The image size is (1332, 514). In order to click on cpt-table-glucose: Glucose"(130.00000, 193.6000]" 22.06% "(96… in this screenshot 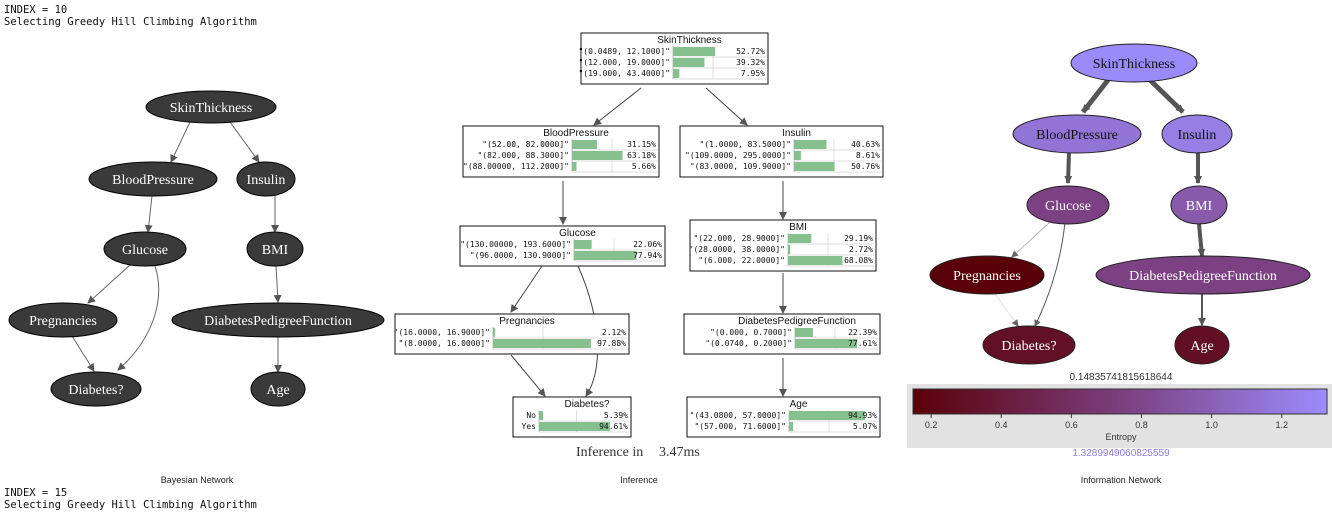, I will do `click(562, 246)`.